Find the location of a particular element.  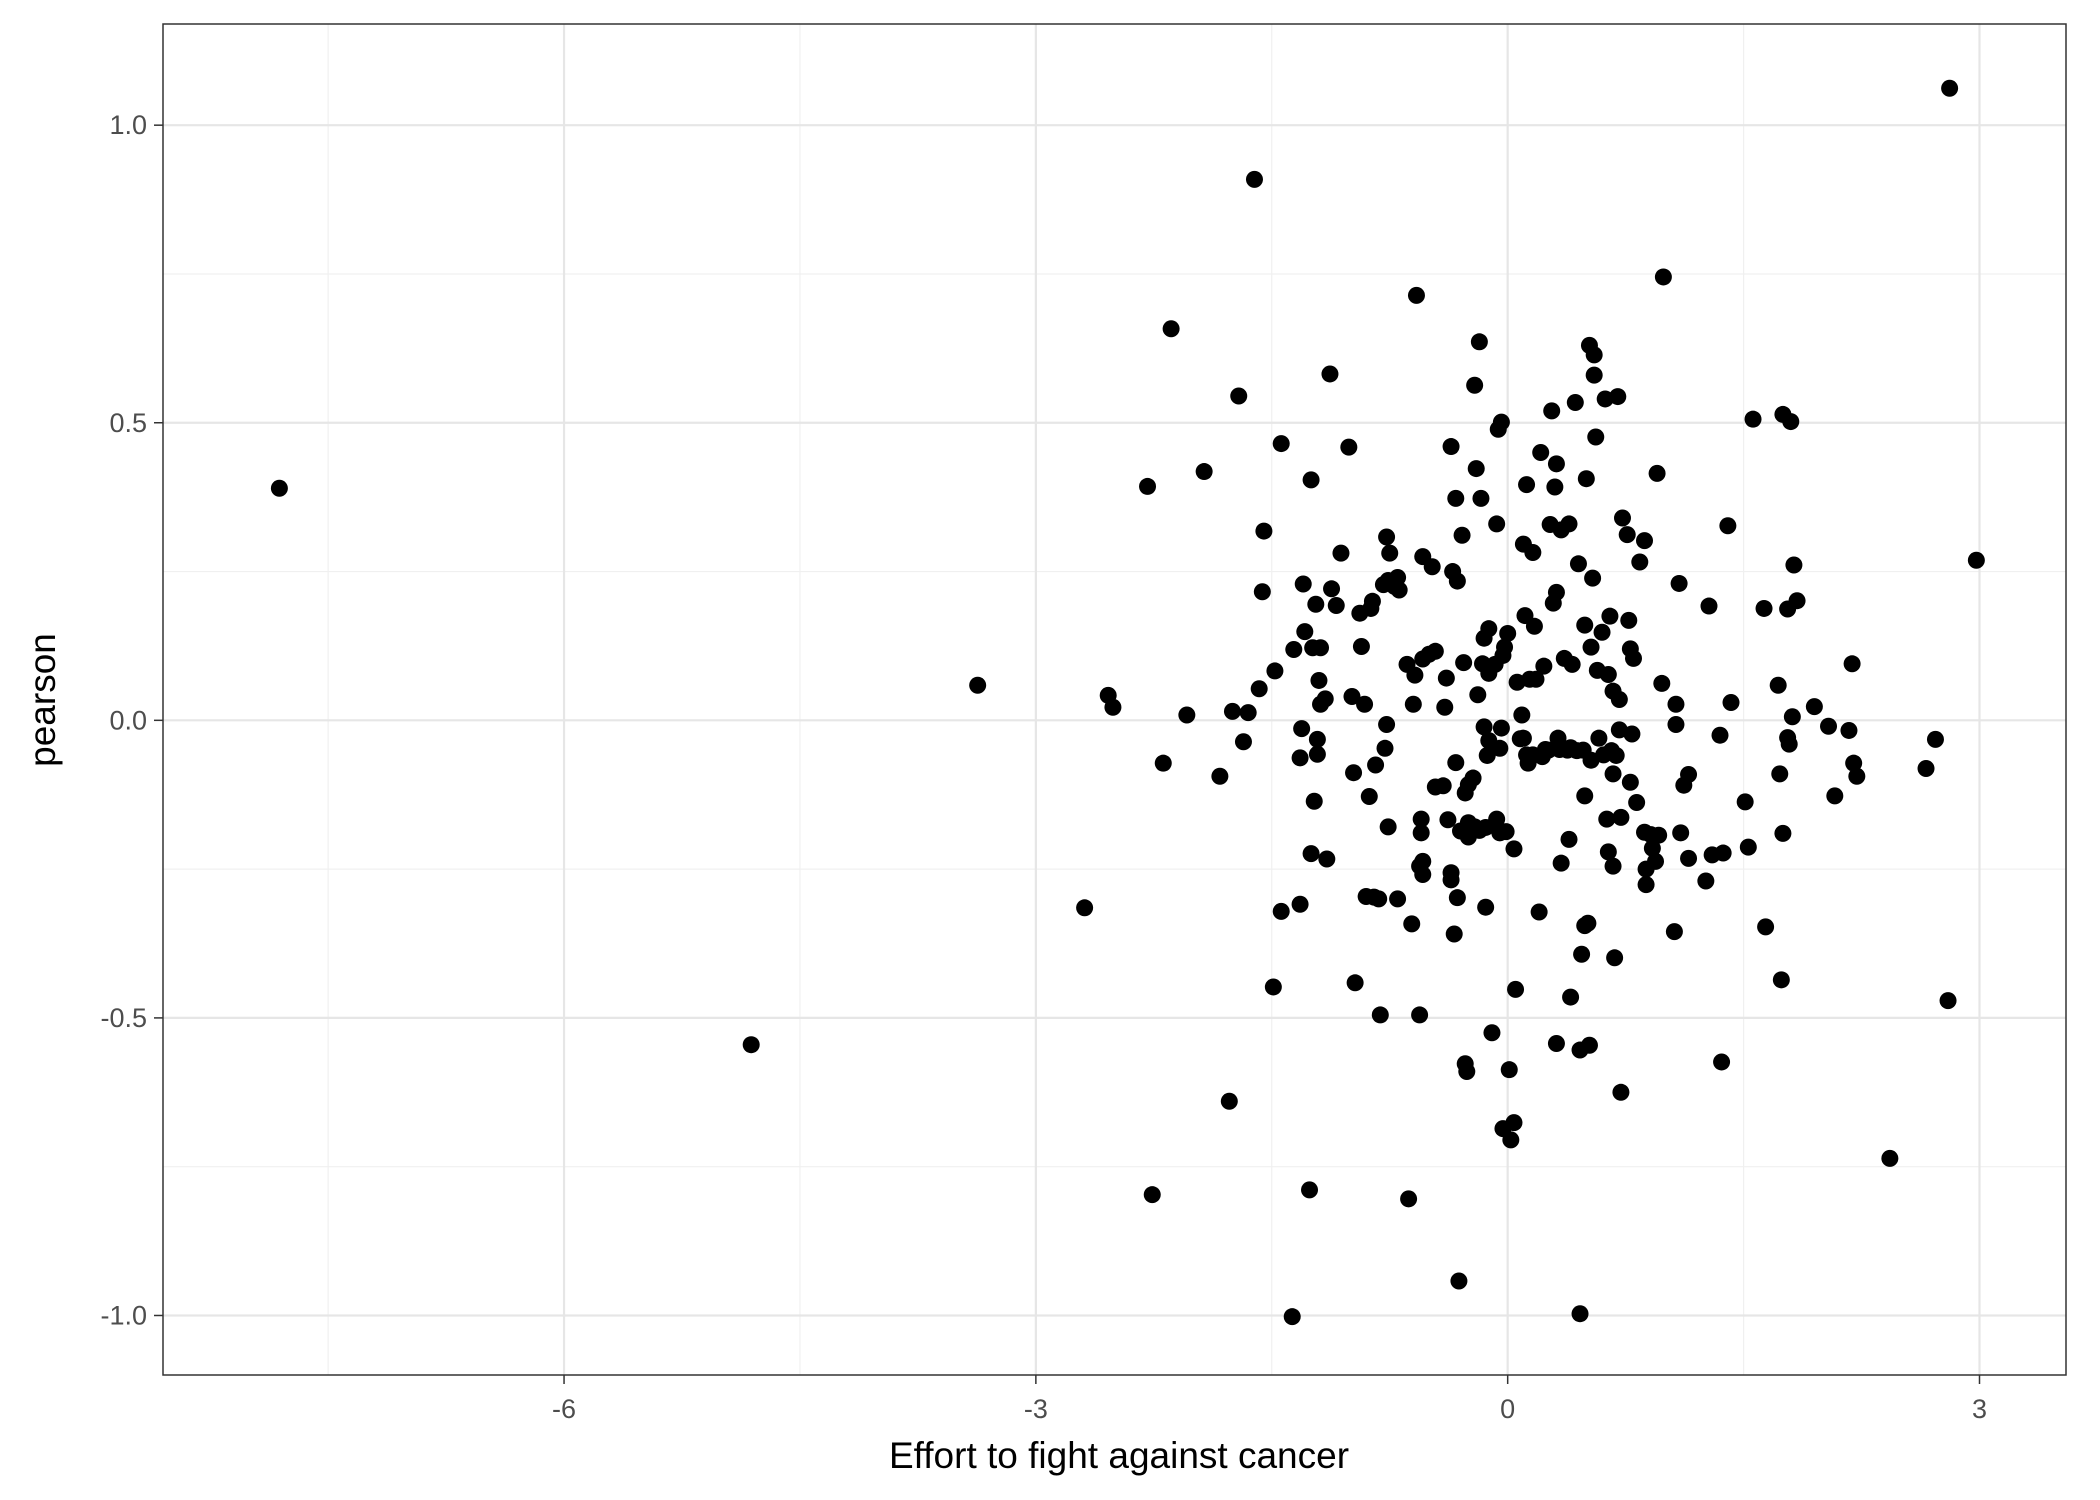

x-tick-label: 3 is located at coordinates (1979, 1409).